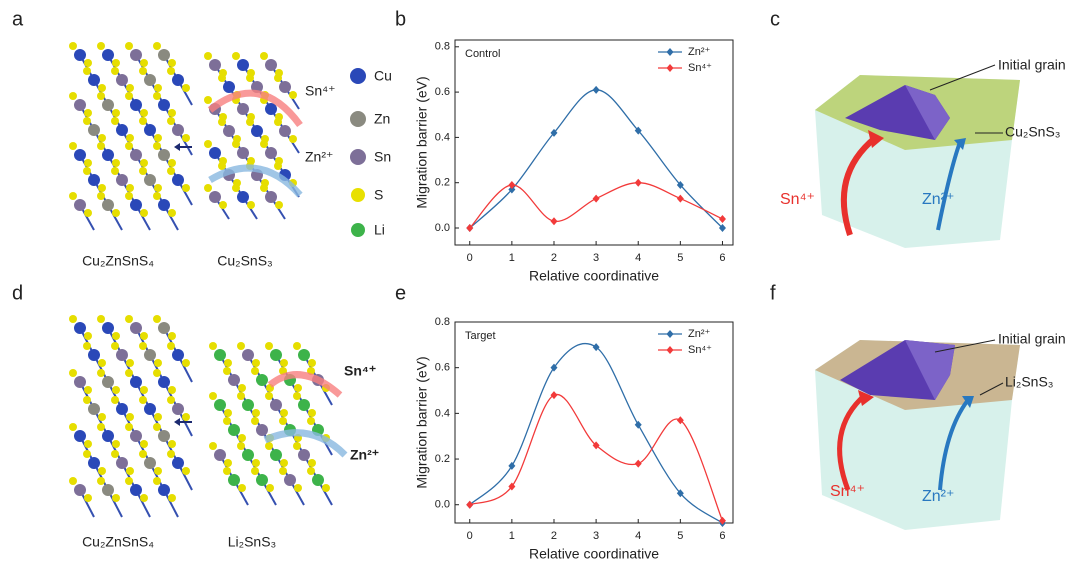 The height and width of the screenshot is (568, 1080). I want to click on panel-label: b, so click(400, 19).